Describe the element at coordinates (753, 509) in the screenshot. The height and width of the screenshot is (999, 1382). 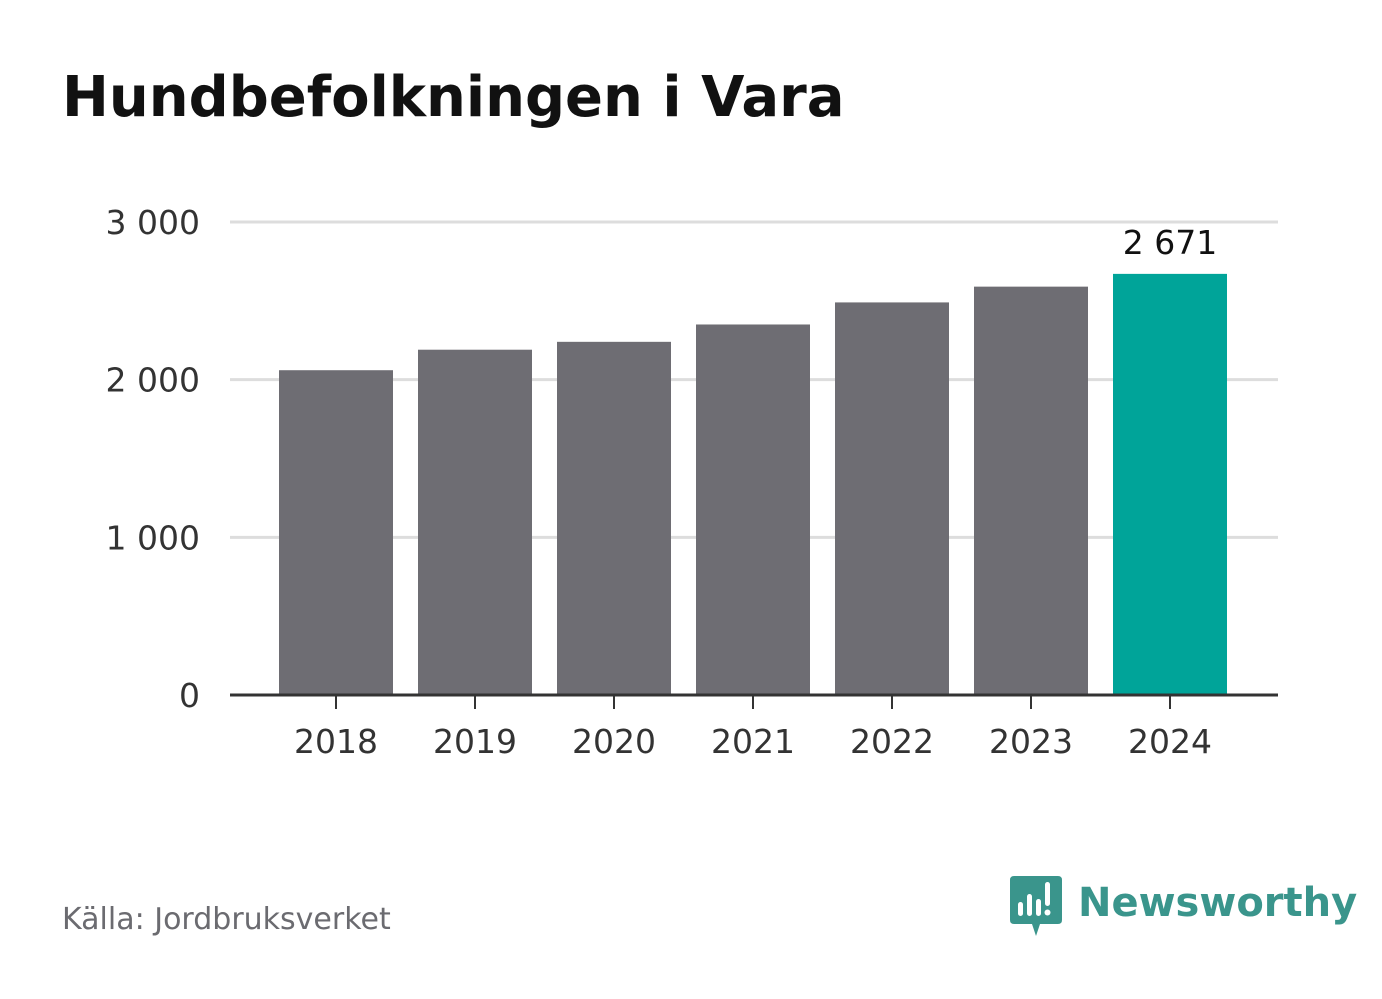
I see `bar-2021` at that location.